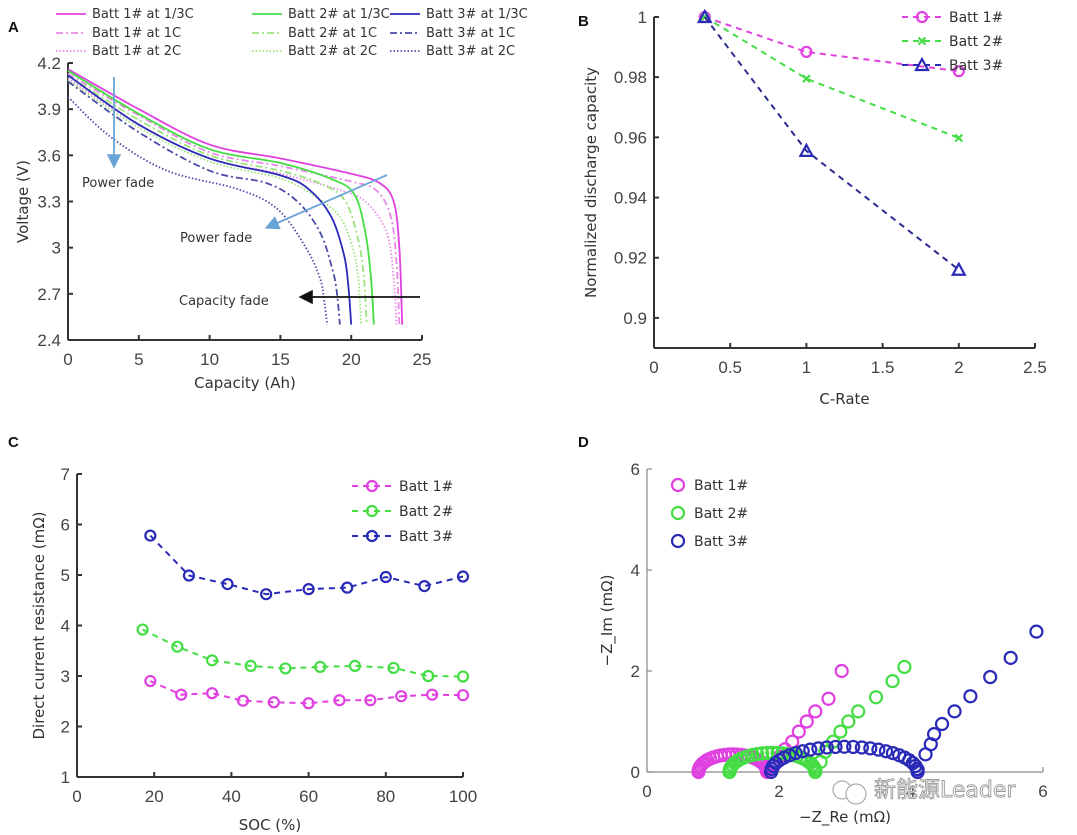 This screenshot has height=835, width=1077. I want to click on y-tick-label: 2.7, so click(49, 294).